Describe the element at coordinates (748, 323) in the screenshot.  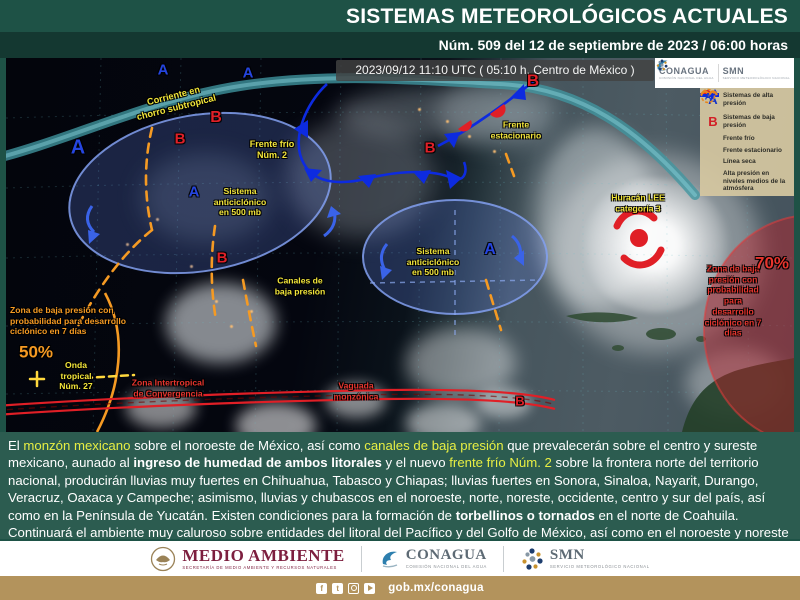
I see `atlantic-development-zone` at that location.